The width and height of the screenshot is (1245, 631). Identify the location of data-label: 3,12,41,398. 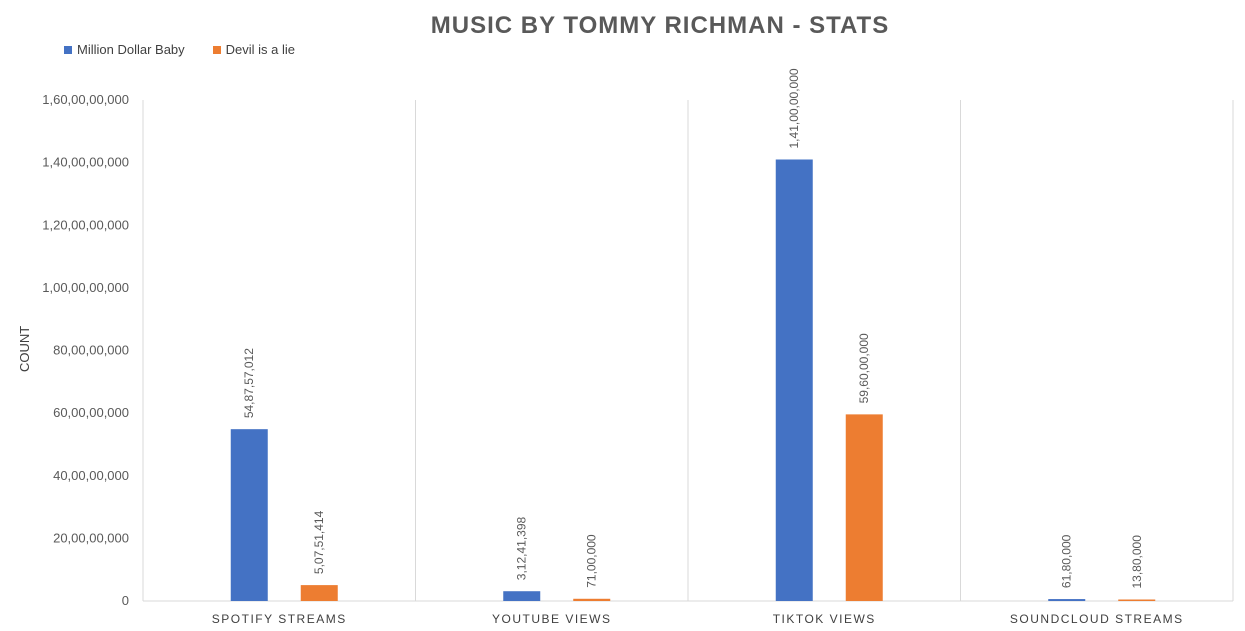
(522, 548).